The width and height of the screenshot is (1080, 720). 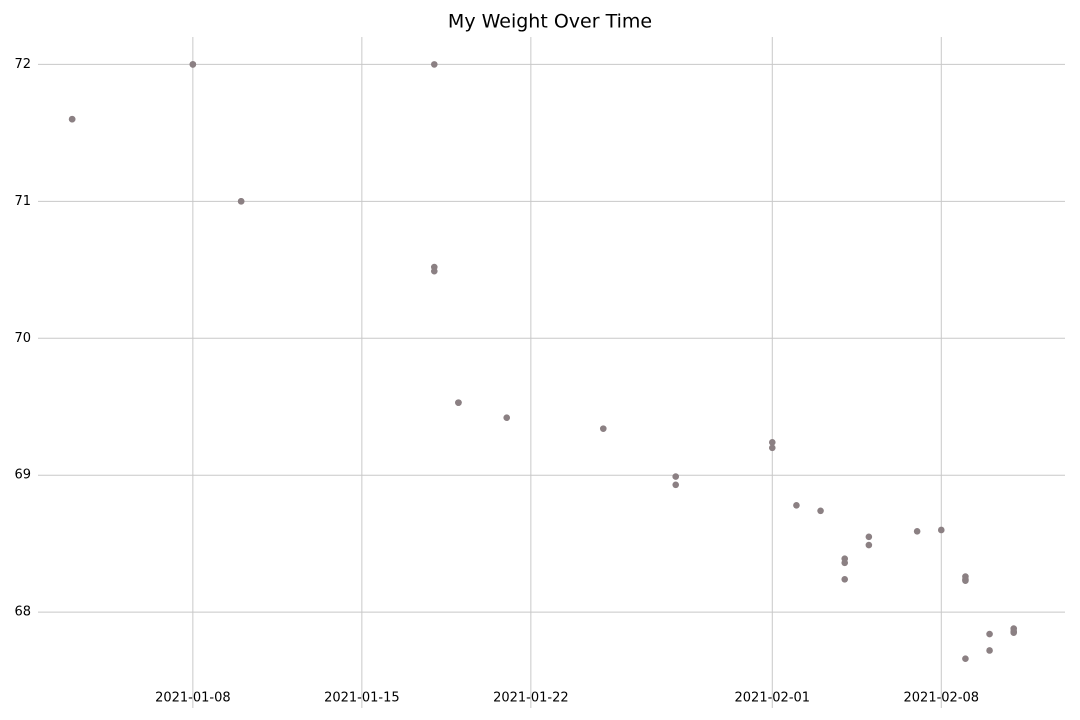 I want to click on y-tick-label: 69, so click(x=22, y=475).